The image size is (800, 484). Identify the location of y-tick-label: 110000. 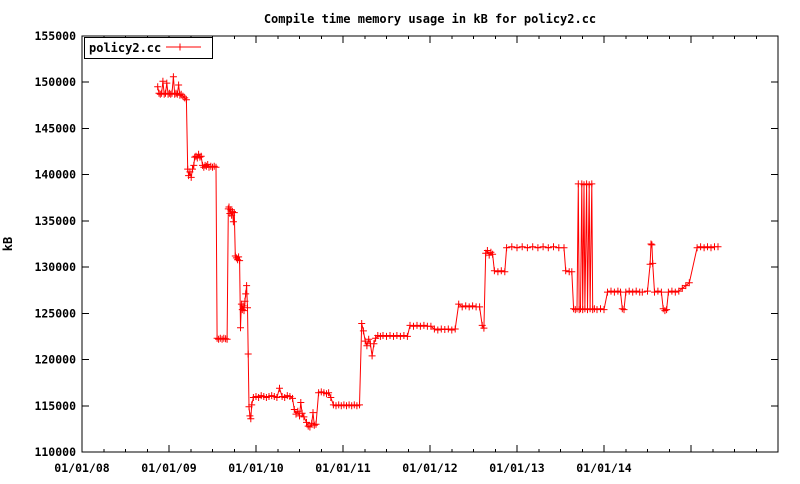
(55, 452).